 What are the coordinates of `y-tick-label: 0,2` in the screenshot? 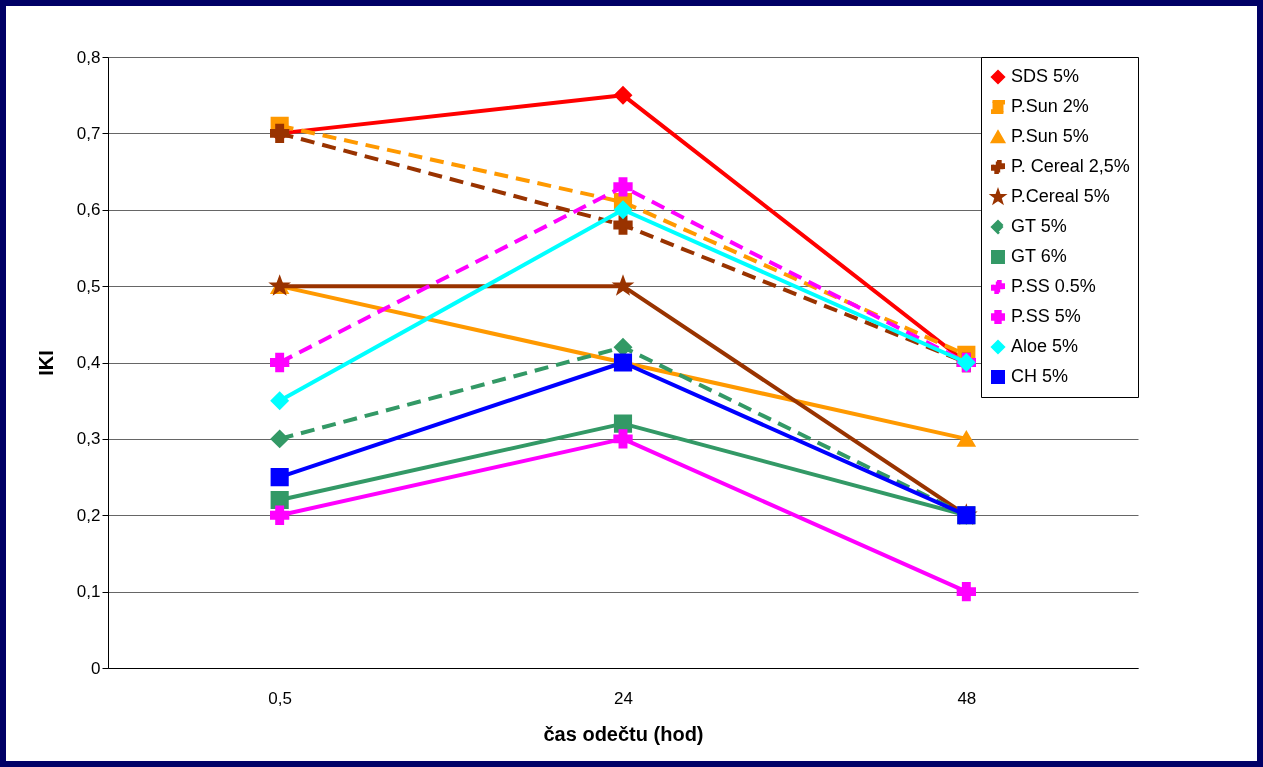 It's located at (88, 515).